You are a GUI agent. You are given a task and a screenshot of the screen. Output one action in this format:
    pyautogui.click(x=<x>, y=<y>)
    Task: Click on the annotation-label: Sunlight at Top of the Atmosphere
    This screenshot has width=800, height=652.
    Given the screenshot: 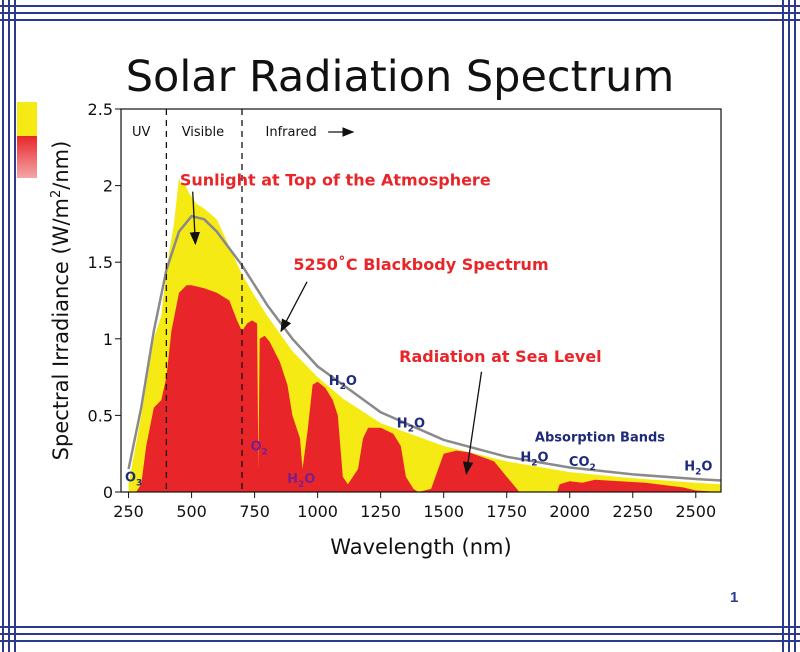 What is the action you would take?
    pyautogui.click(x=335, y=180)
    